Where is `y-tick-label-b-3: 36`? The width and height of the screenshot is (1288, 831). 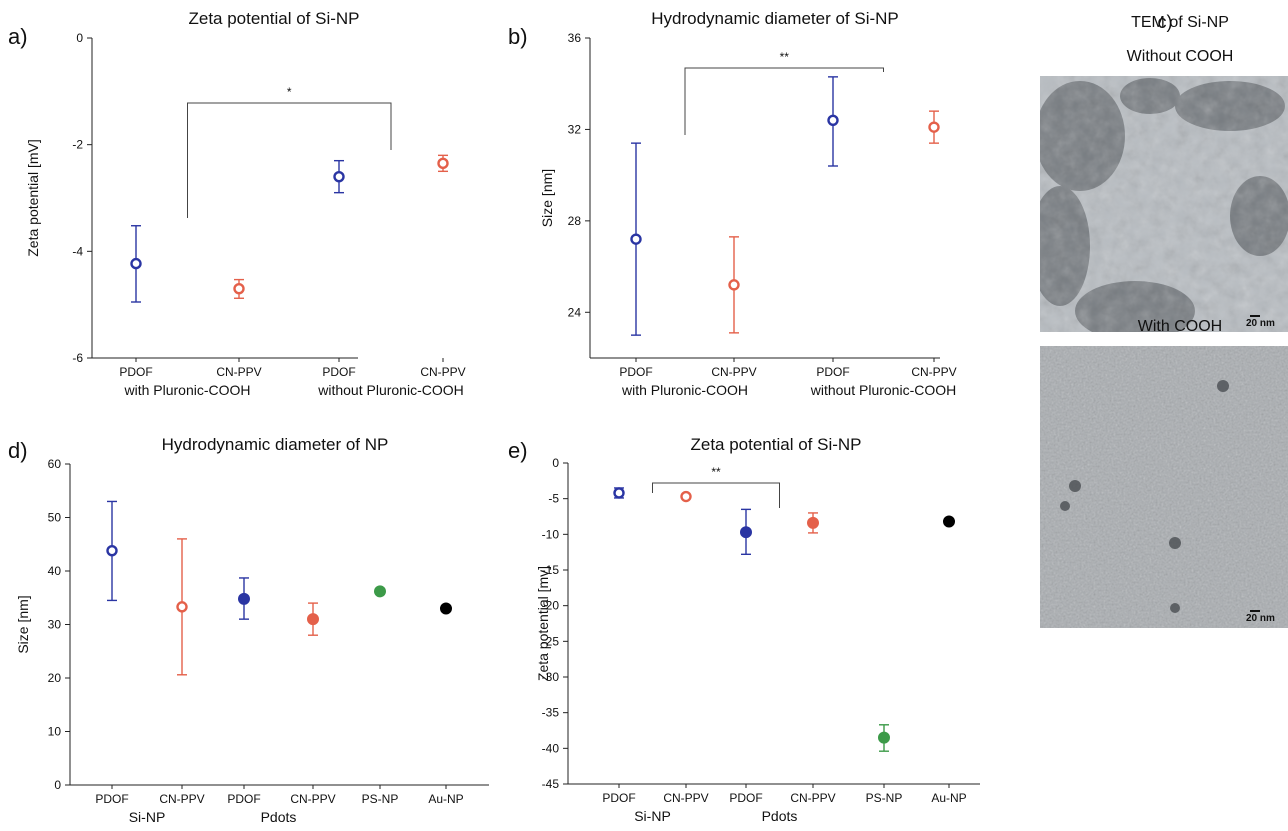 y-tick-label-b-3: 36 is located at coordinates (575, 38).